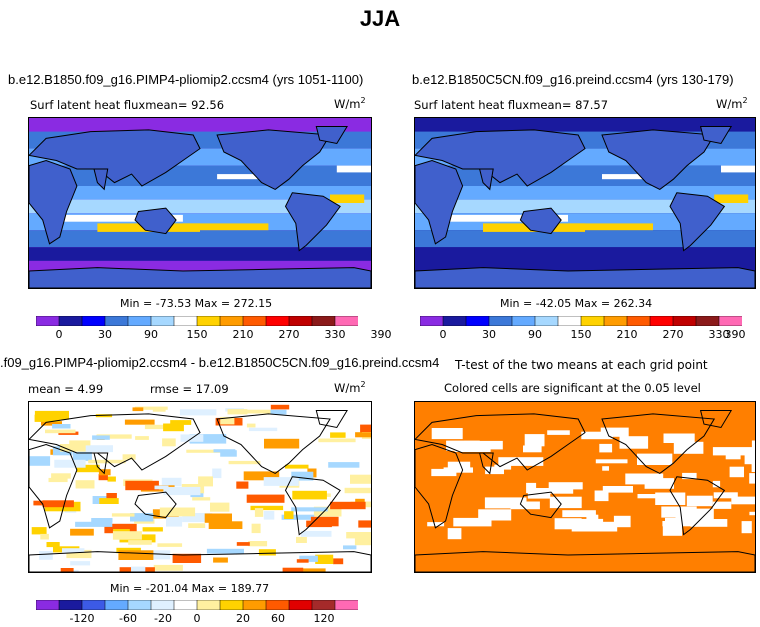 Image resolution: width=760 pixels, height=627 pixels. I want to click on bl-mean: mean = 4.99, so click(66, 389).